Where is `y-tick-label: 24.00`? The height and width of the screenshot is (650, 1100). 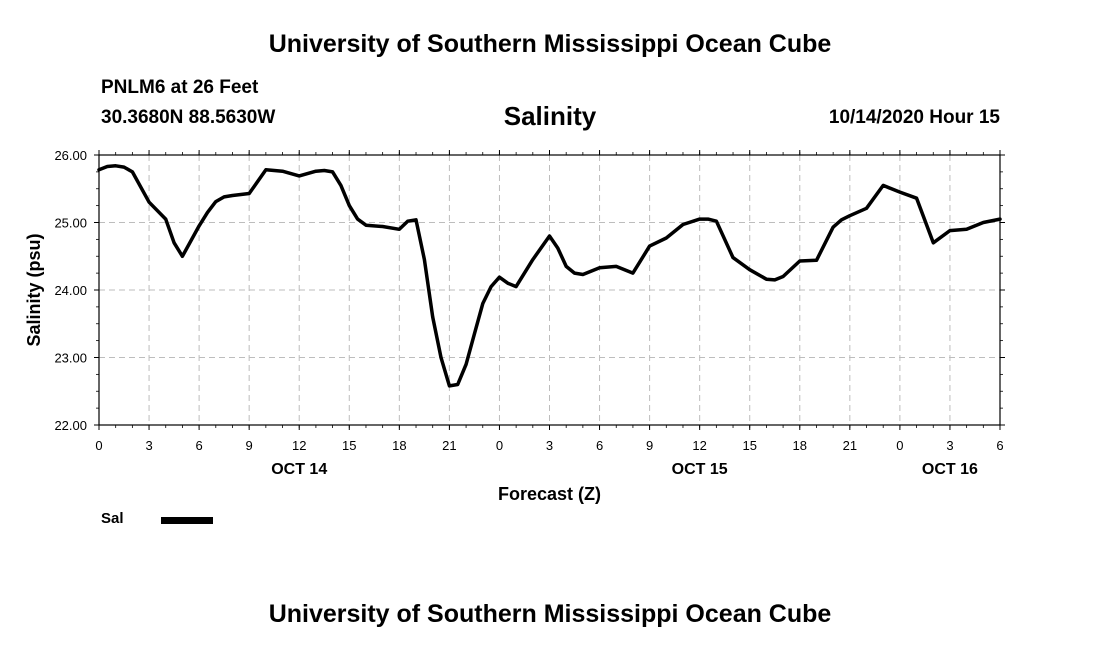 y-tick-label: 24.00 is located at coordinates (70, 290).